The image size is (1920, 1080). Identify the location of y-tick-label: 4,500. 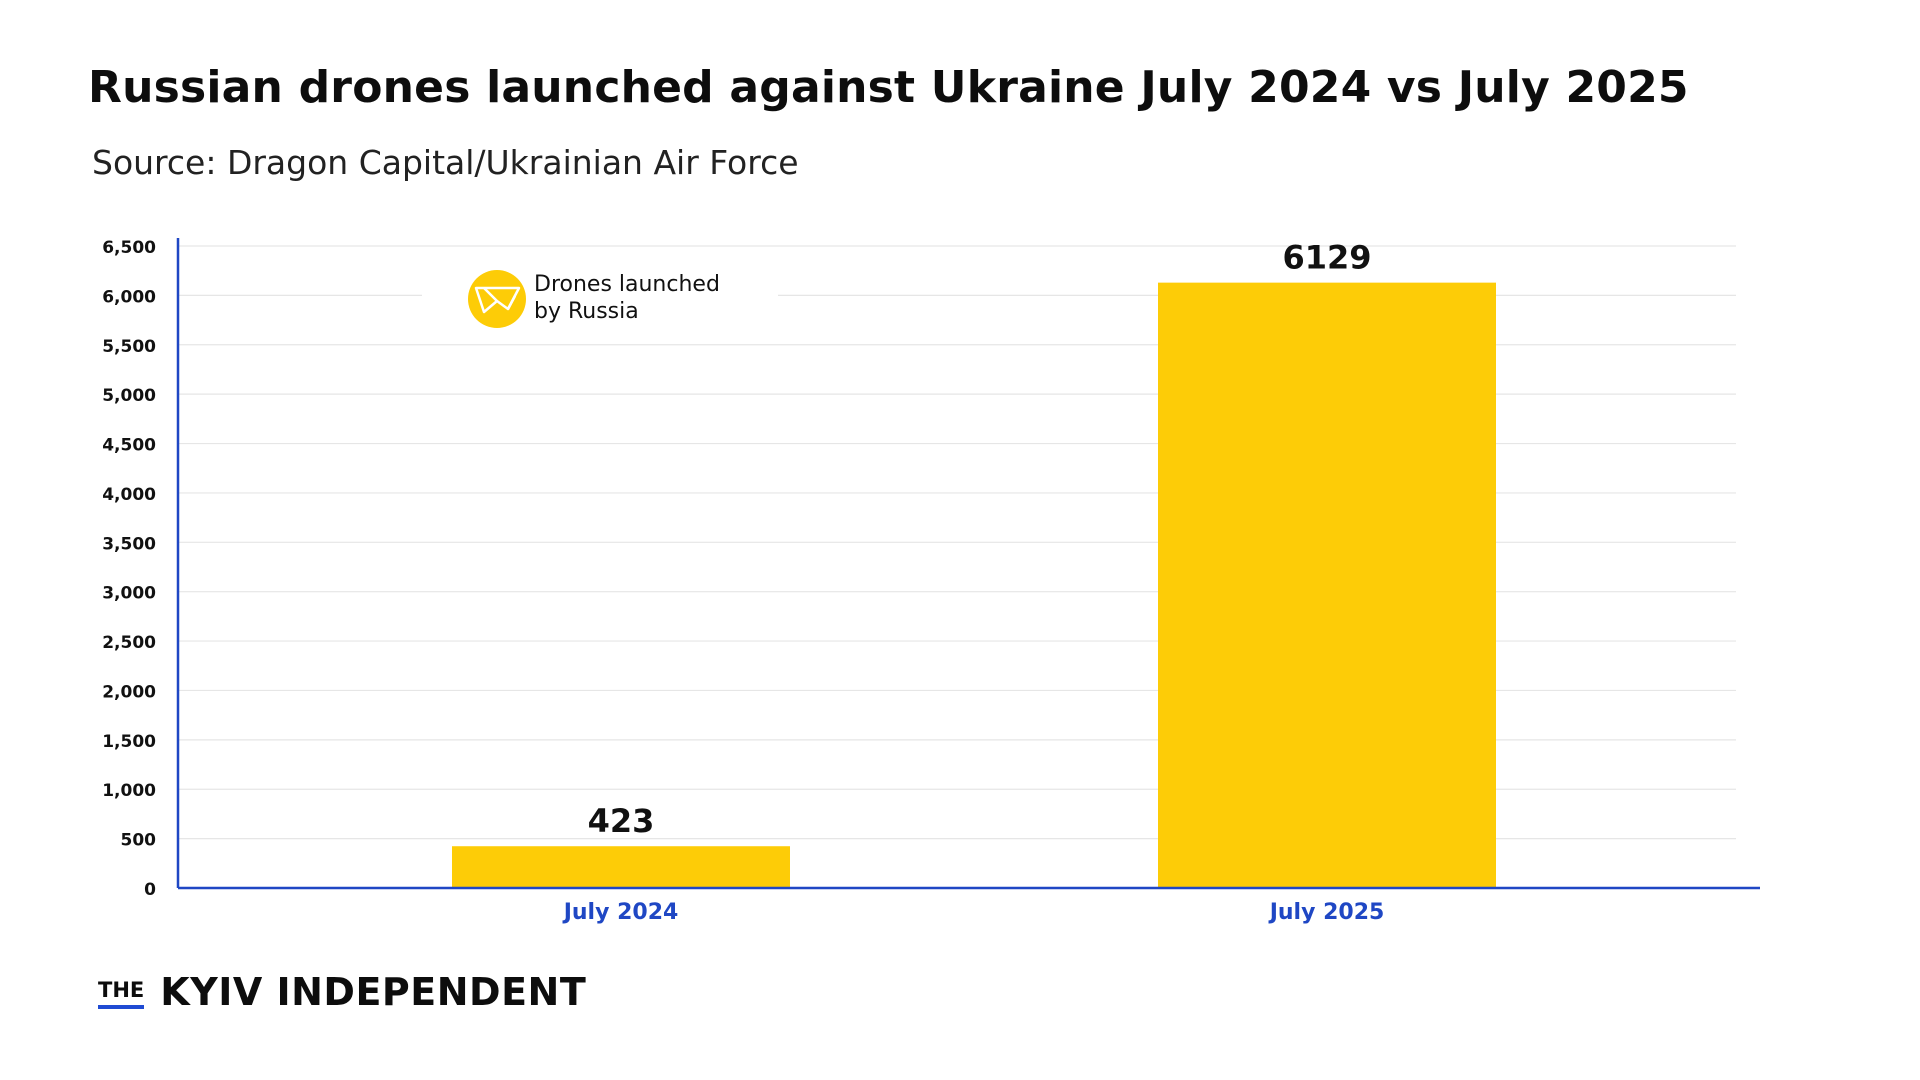
(129, 446).